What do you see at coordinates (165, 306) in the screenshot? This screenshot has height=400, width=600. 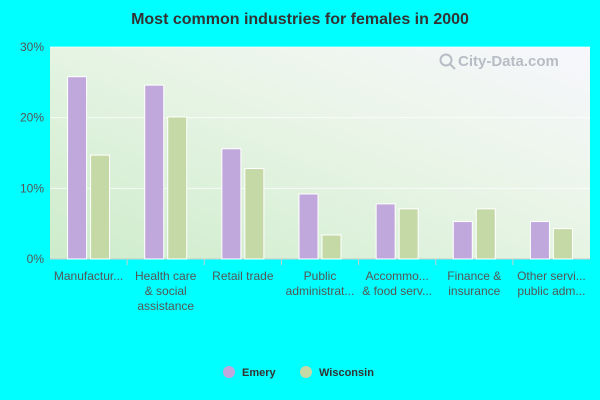 I see `category-label: assistance` at bounding box center [165, 306].